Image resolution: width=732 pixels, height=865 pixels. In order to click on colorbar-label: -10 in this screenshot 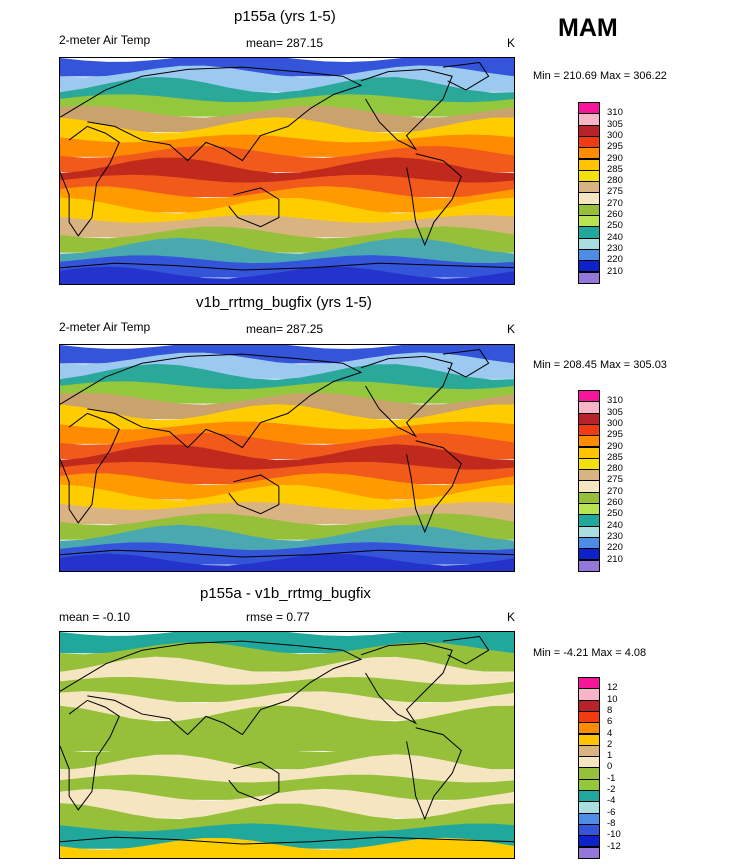, I will do `click(614, 835)`.